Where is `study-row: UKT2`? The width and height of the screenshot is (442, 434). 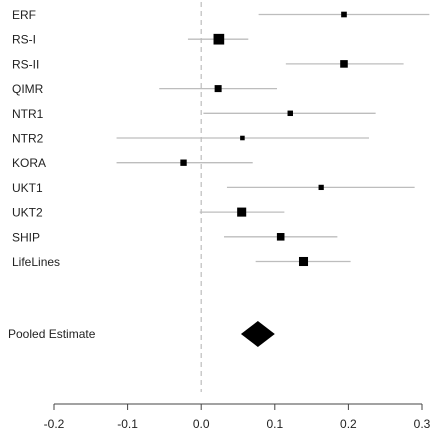 study-row: UKT2 is located at coordinates (148, 213).